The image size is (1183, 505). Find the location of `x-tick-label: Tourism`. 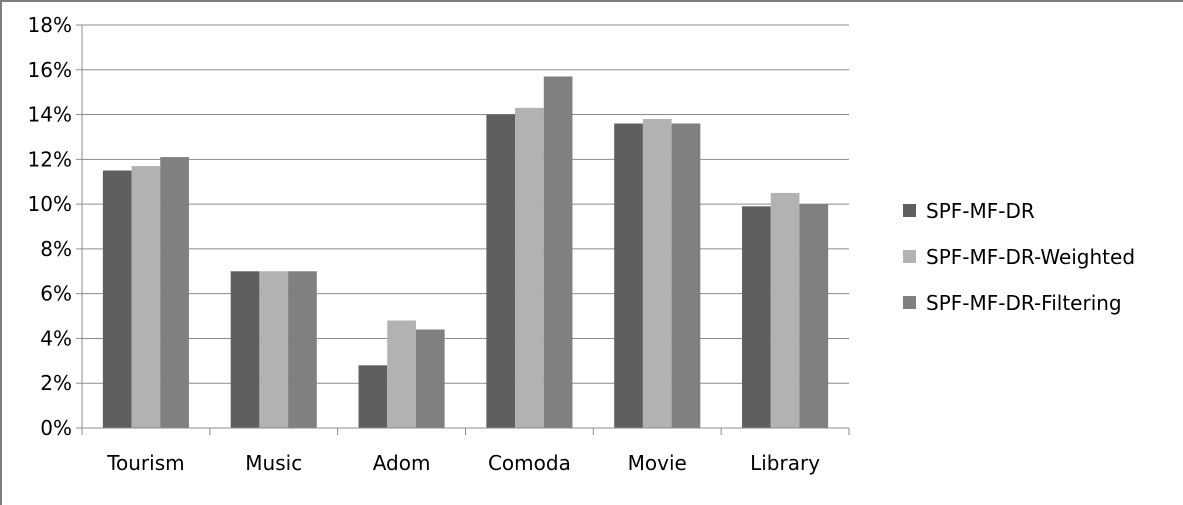

x-tick-label: Tourism is located at coordinates (145, 463).